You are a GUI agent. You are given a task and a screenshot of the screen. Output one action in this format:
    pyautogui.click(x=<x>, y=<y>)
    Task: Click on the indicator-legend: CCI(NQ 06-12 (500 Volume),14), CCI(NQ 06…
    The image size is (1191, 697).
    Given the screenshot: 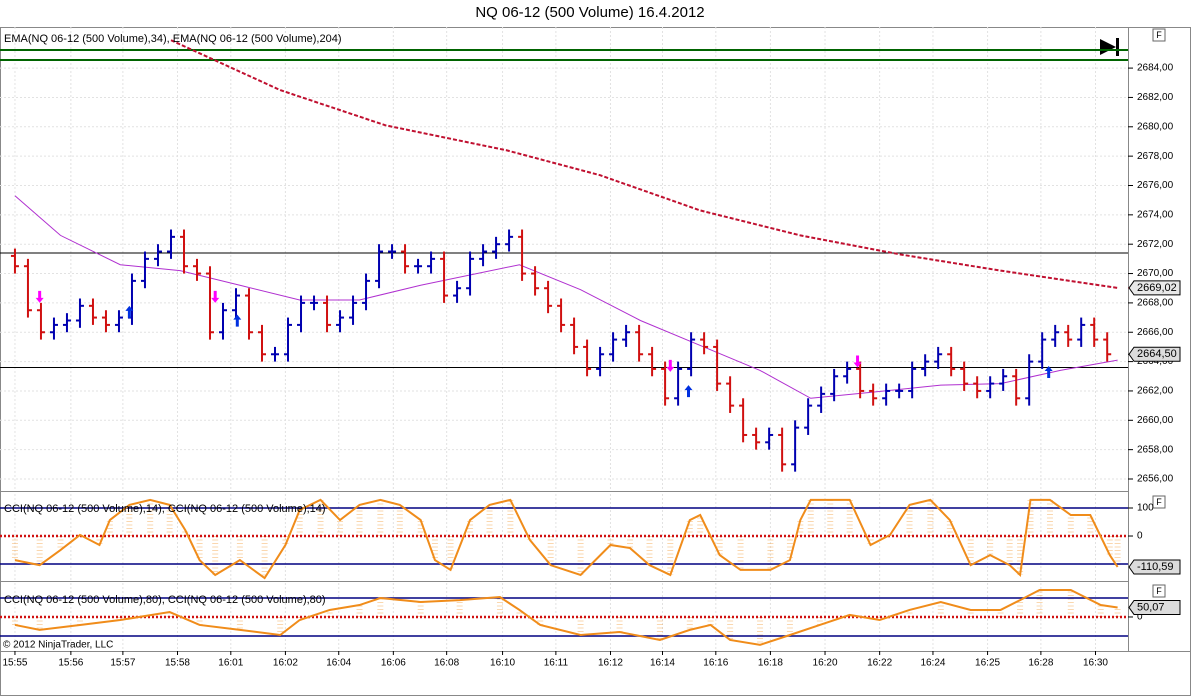 What is the action you would take?
    pyautogui.click(x=165, y=509)
    